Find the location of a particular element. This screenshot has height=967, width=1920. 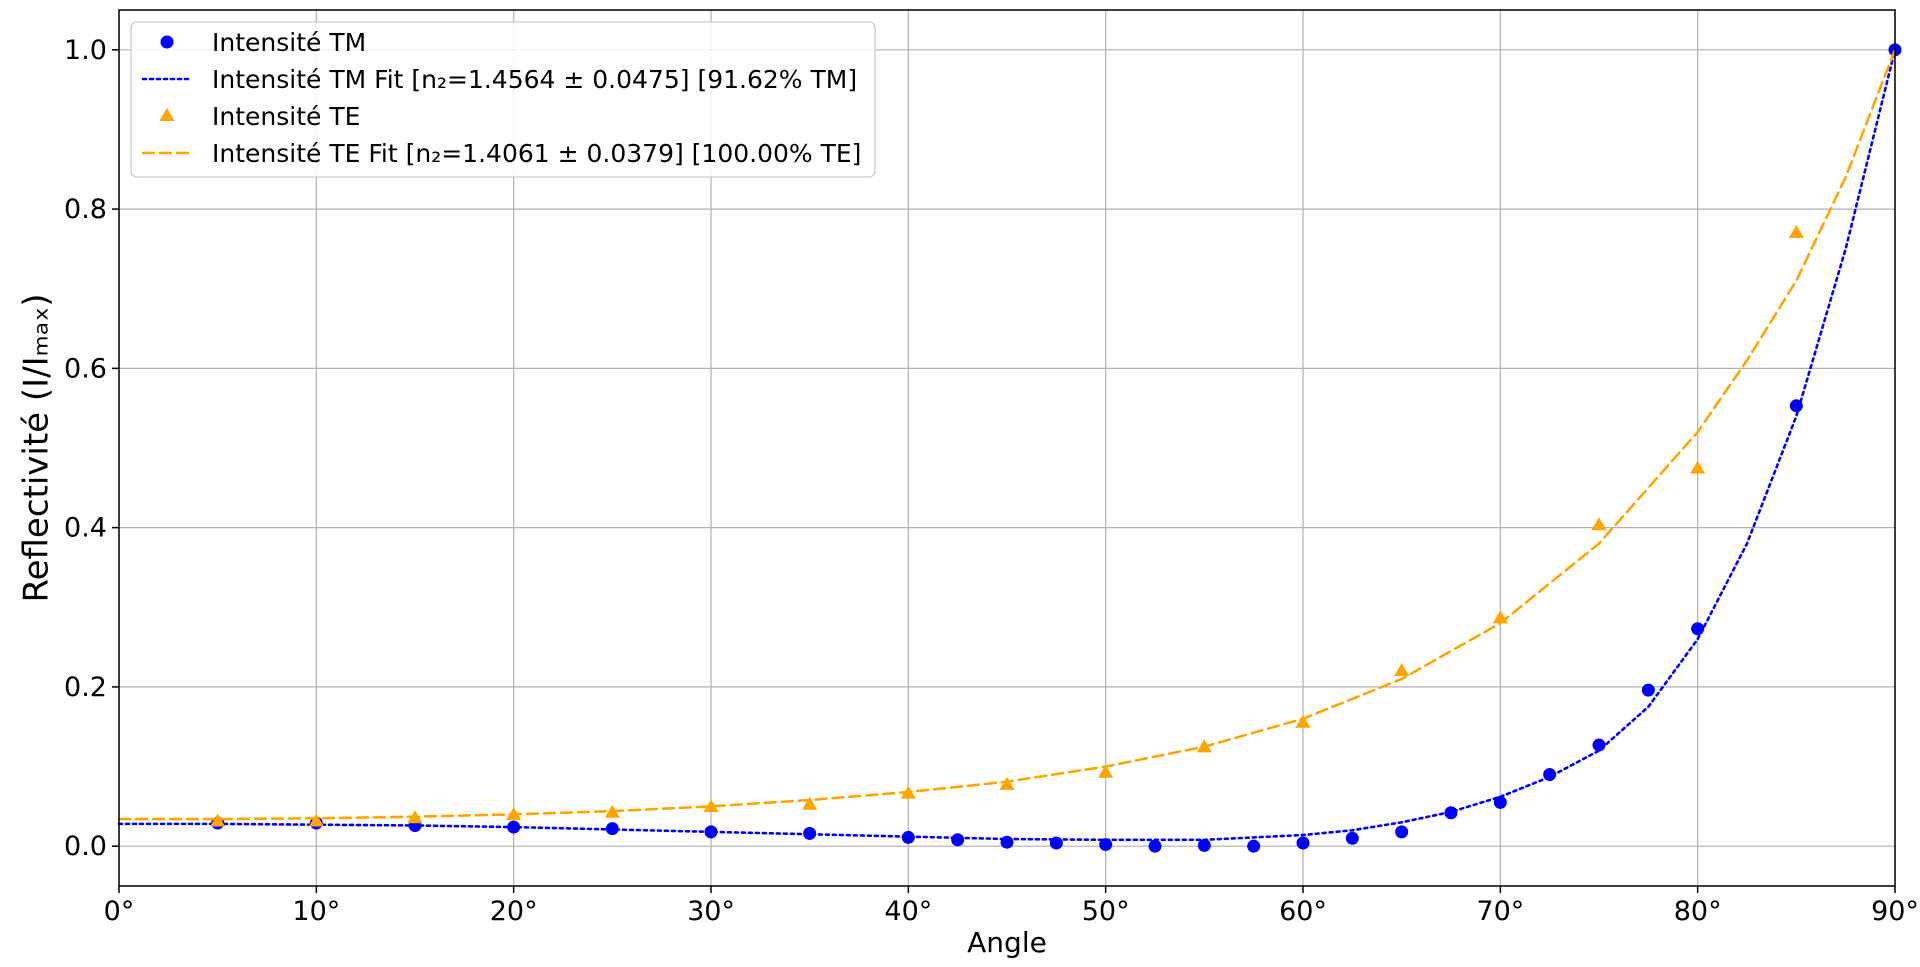

y-tick-label: 0.4 is located at coordinates (85, 528).